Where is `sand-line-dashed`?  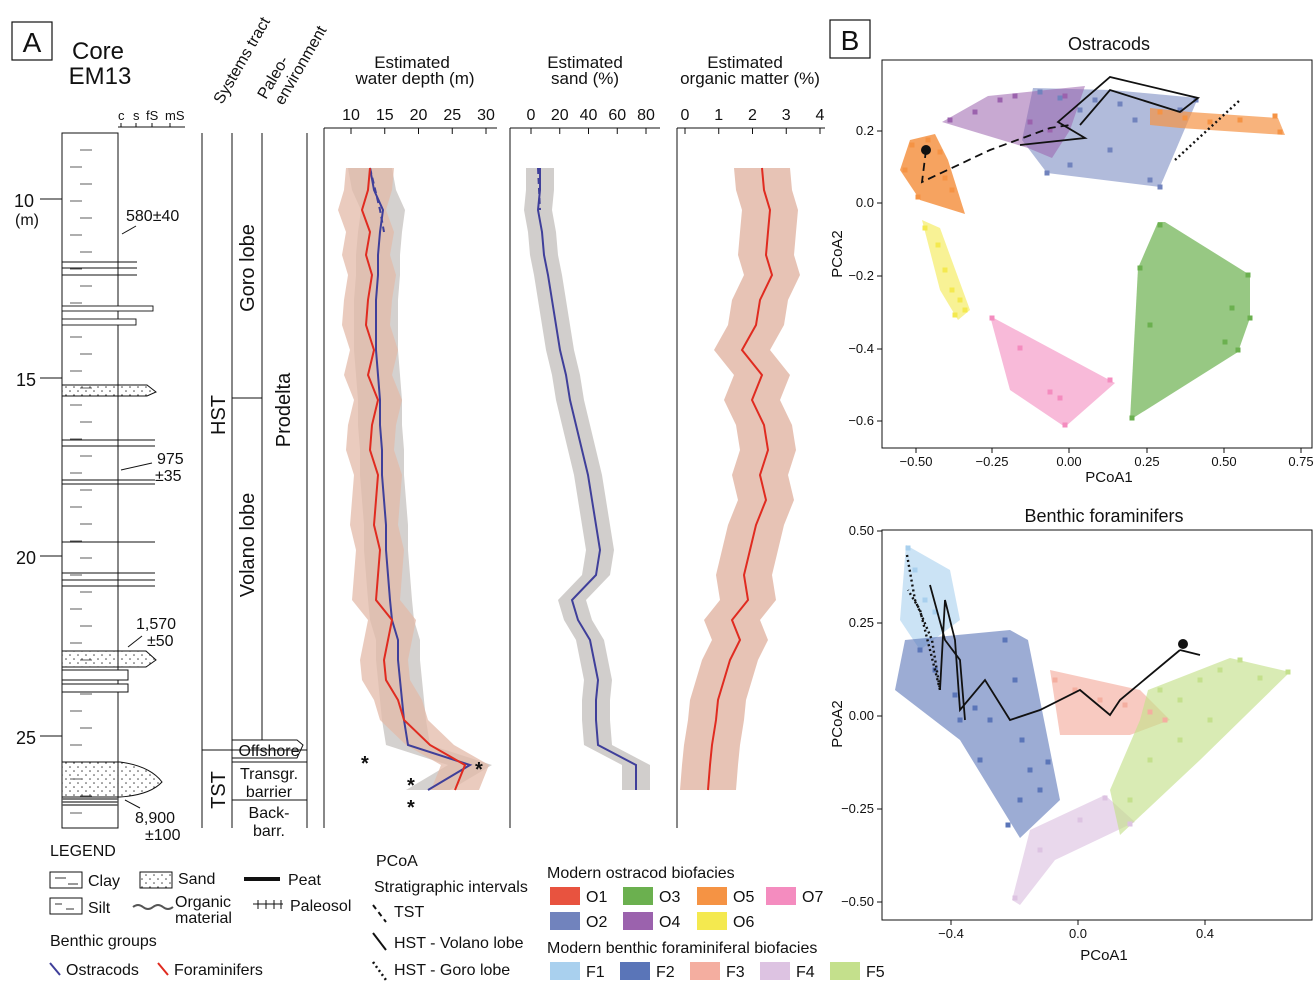
sand-line-dashed is located at coordinates (539, 189).